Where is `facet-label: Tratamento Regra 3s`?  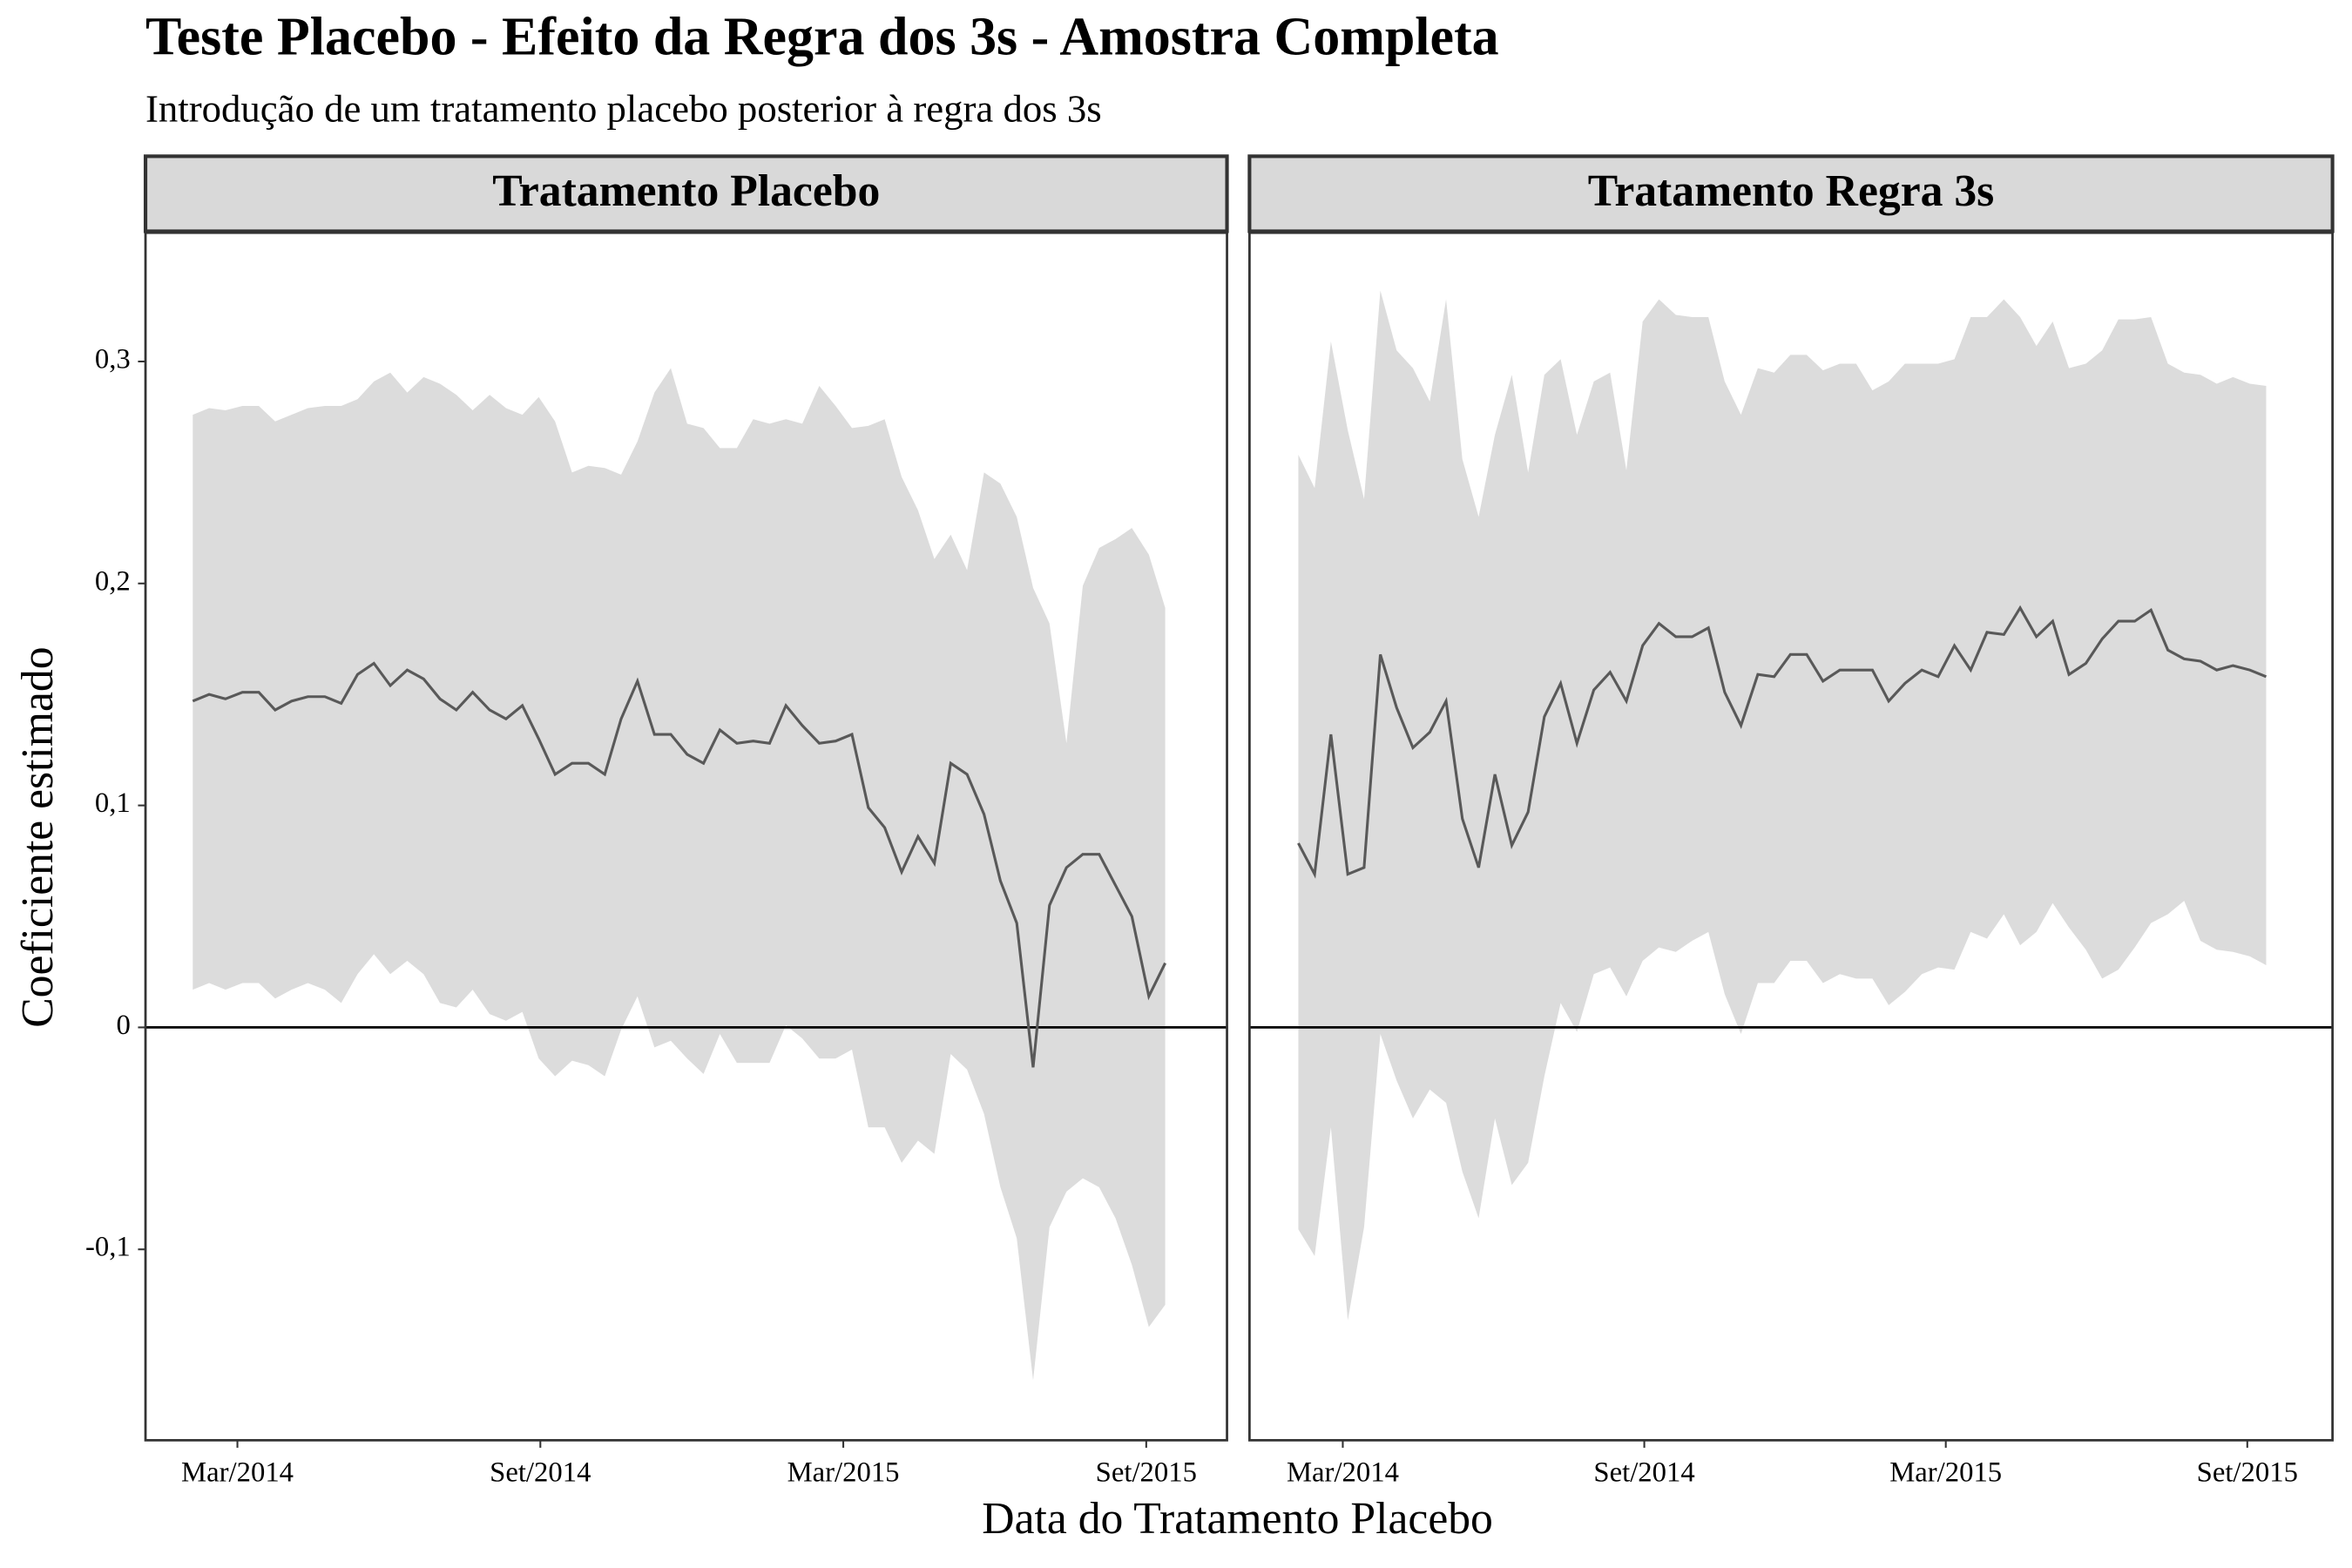
facet-label: Tratamento Regra 3s is located at coordinates (1792, 191).